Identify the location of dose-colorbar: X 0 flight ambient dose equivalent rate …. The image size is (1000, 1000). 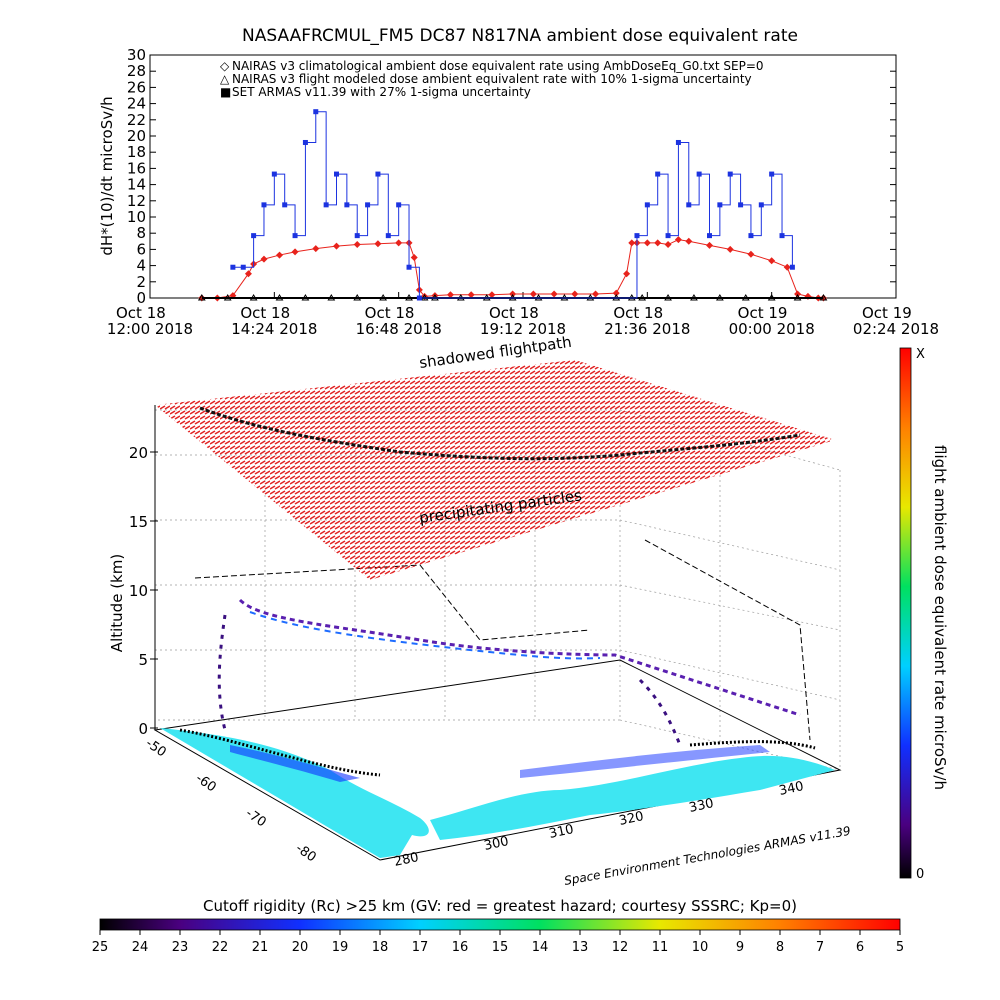
(924, 614).